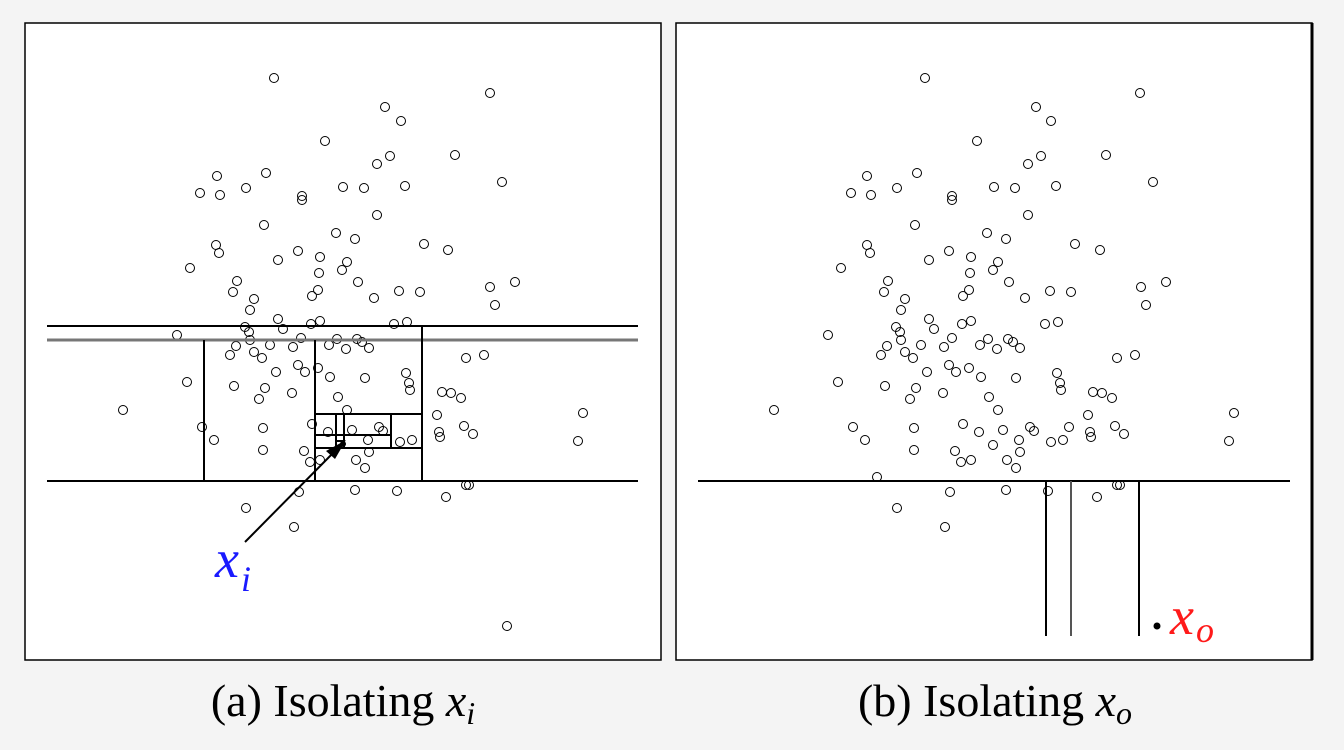 This screenshot has width=1344, height=750. Describe the element at coordinates (994, 558) in the screenshot. I see `panel-b-partition-lines` at that location.